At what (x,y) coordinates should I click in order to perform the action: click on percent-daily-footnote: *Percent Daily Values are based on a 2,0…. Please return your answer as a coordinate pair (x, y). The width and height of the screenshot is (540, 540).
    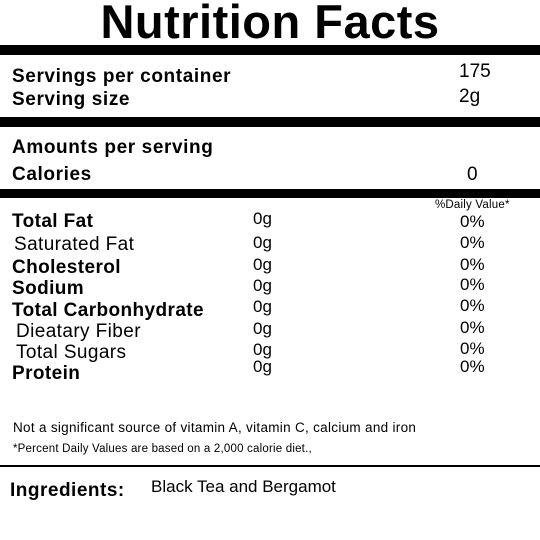
    Looking at the image, I should click on (162, 449).